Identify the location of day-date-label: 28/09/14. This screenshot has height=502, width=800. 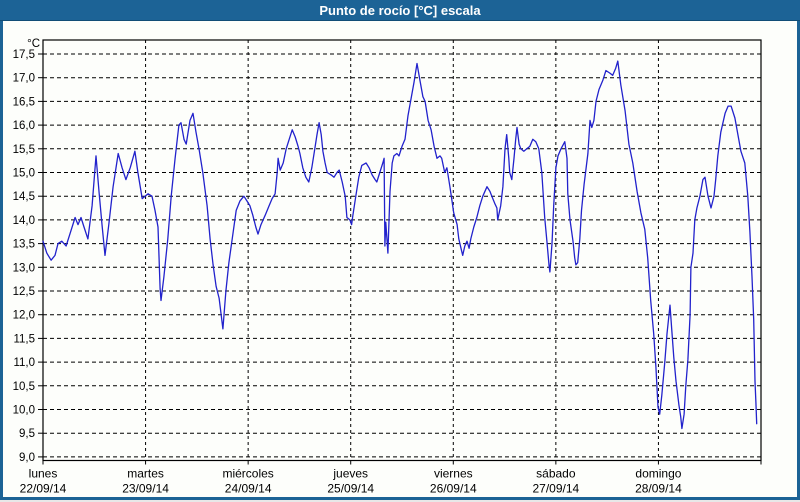
(658, 489).